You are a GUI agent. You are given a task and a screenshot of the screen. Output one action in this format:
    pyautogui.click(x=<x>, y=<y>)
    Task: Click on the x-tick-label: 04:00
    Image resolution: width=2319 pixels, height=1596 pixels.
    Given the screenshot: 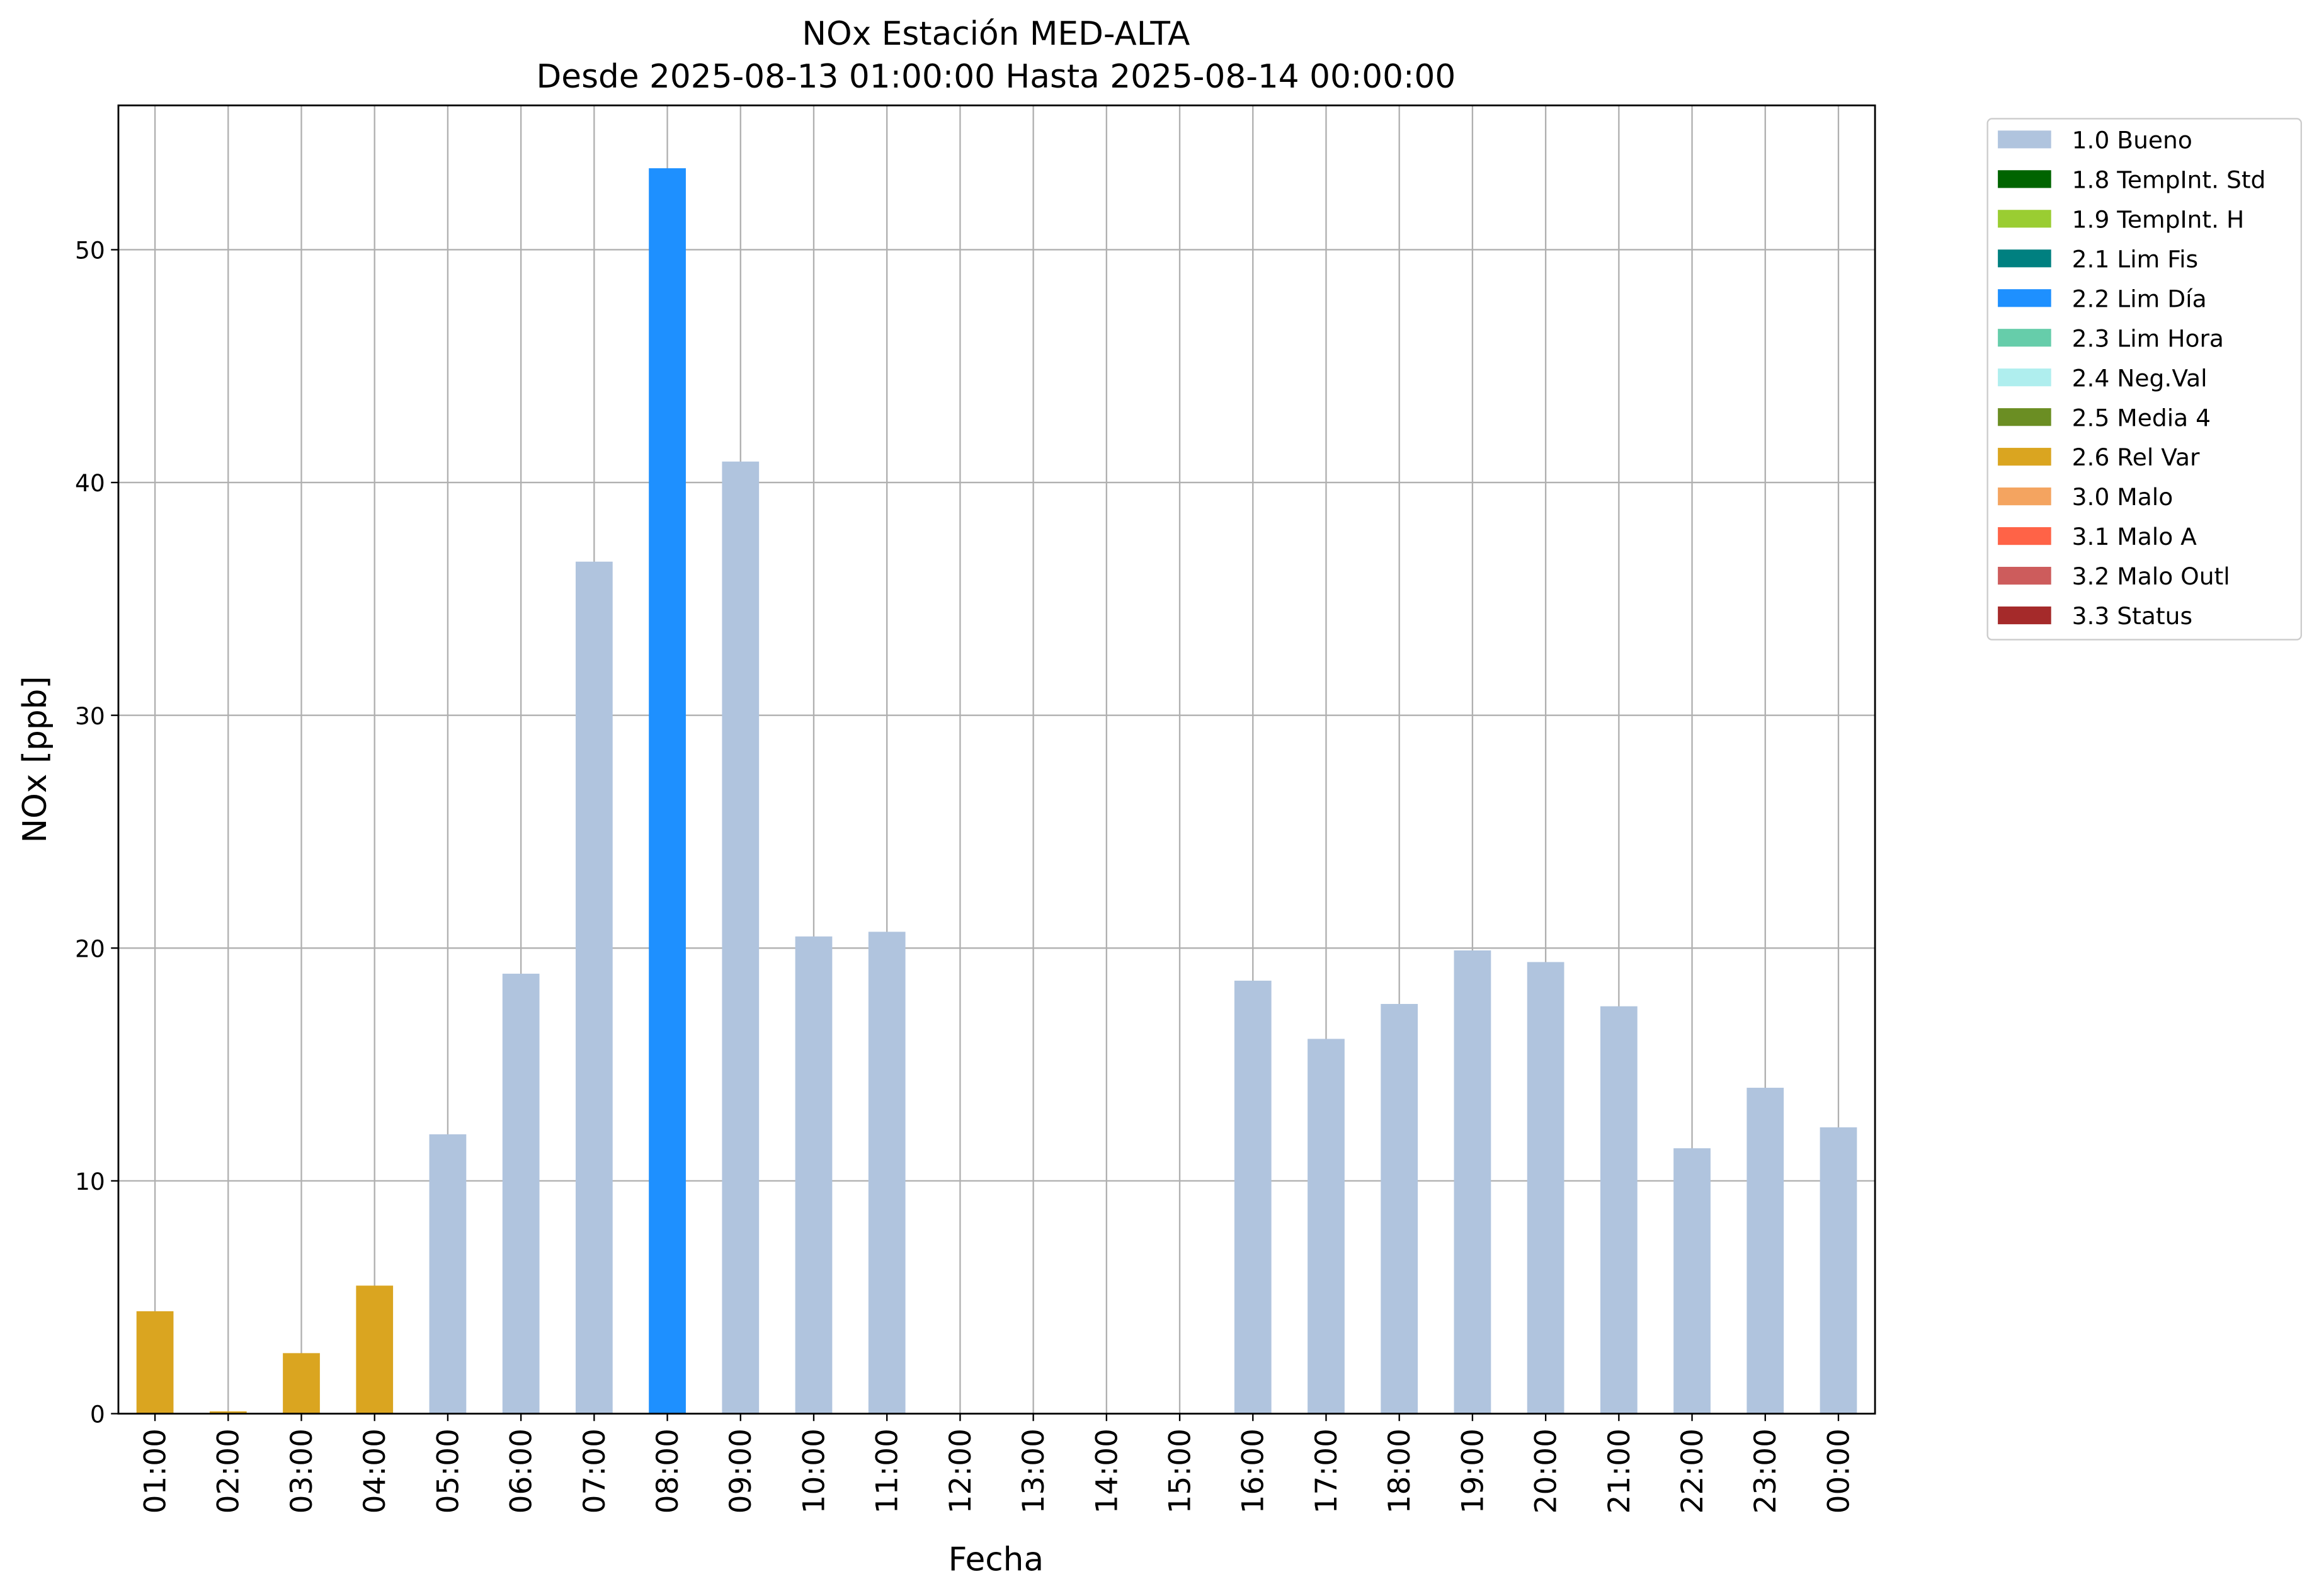 What is the action you would take?
    pyautogui.click(x=375, y=1470)
    